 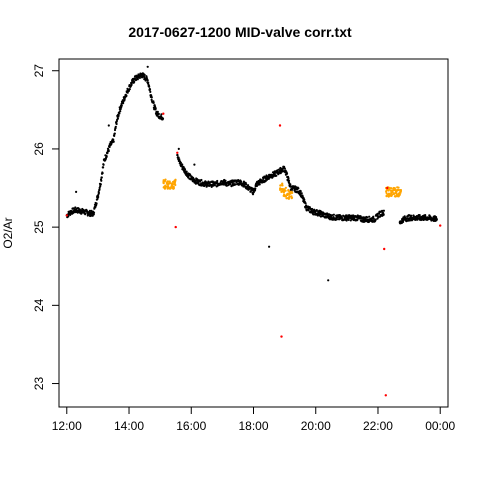 I want to click on x-tick-label: 00:00, so click(x=440, y=426).